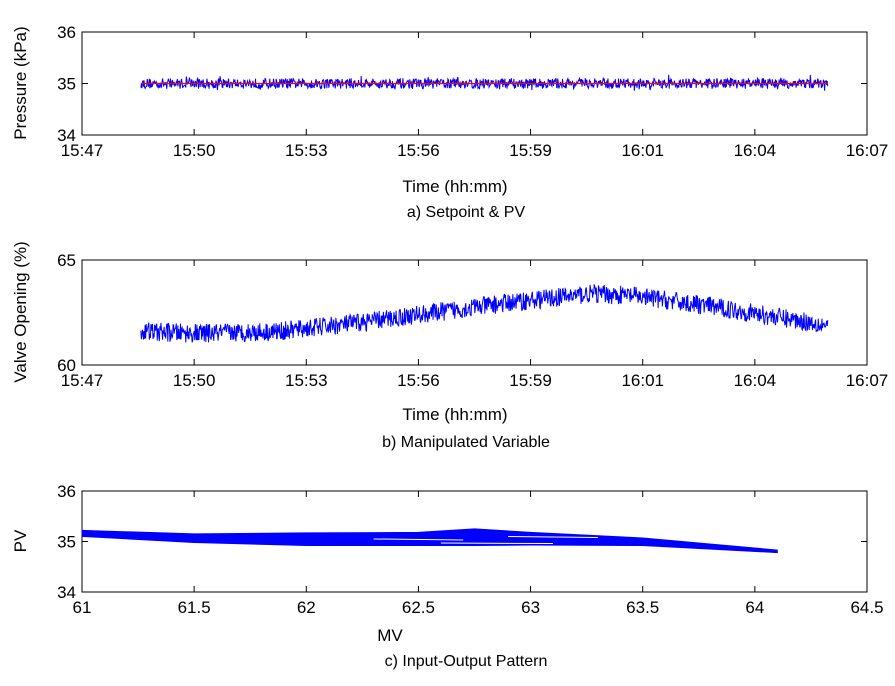 The image size is (895, 686). Describe the element at coordinates (866, 607) in the screenshot. I see `x-tick-label: 64.5` at that location.